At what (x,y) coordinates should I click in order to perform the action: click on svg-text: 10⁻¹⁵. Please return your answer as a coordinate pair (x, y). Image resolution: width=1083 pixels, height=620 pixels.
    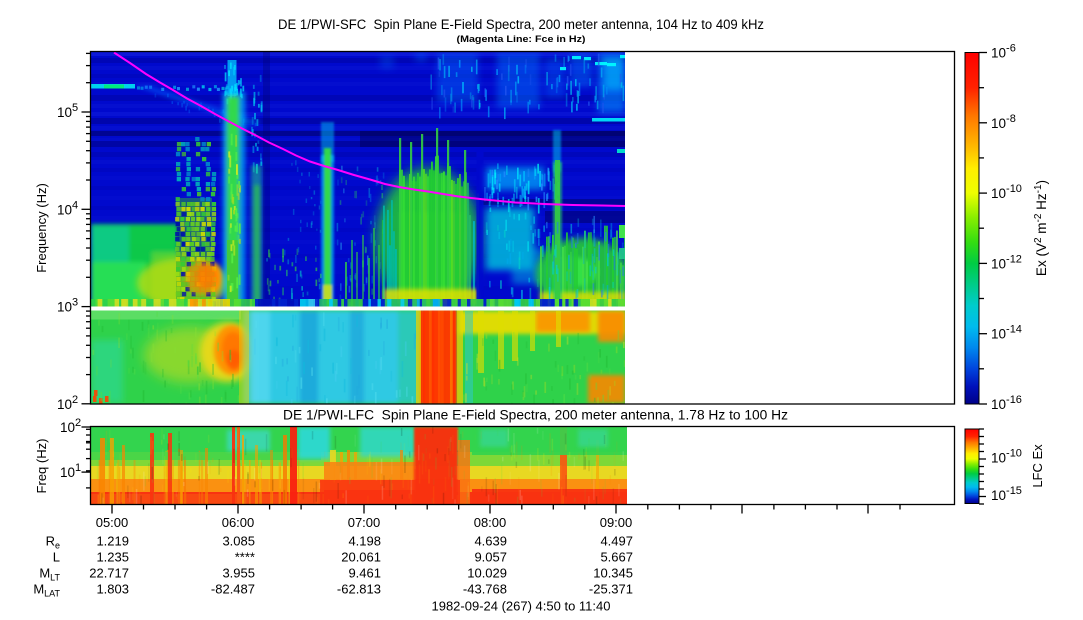
    Looking at the image, I should click on (1006, 494).